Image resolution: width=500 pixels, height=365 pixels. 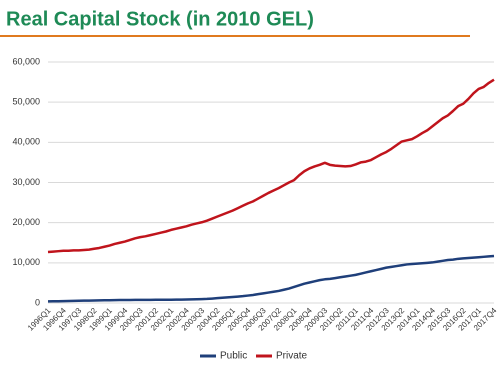 What do you see at coordinates (26, 222) in the screenshot?
I see `y-tick-label: 20,000` at bounding box center [26, 222].